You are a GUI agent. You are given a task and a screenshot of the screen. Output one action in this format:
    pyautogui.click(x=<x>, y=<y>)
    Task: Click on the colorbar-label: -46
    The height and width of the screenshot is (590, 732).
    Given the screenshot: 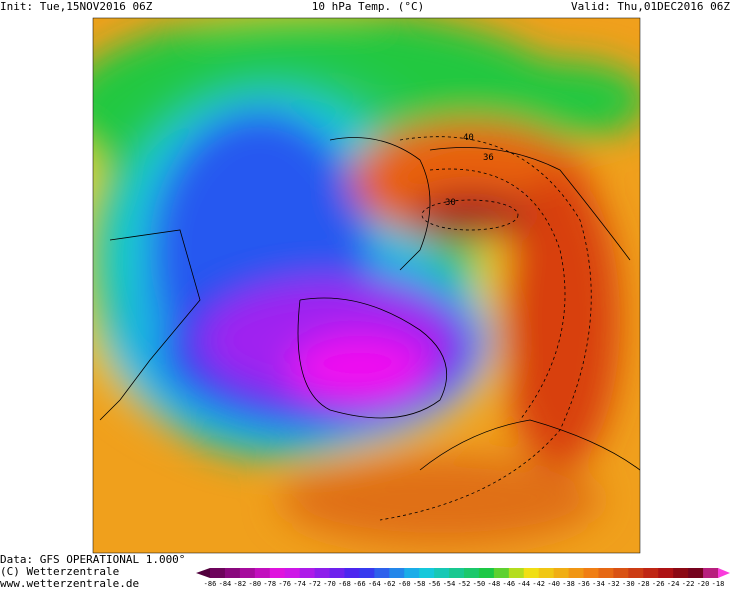 What is the action you would take?
    pyautogui.click(x=508, y=584)
    